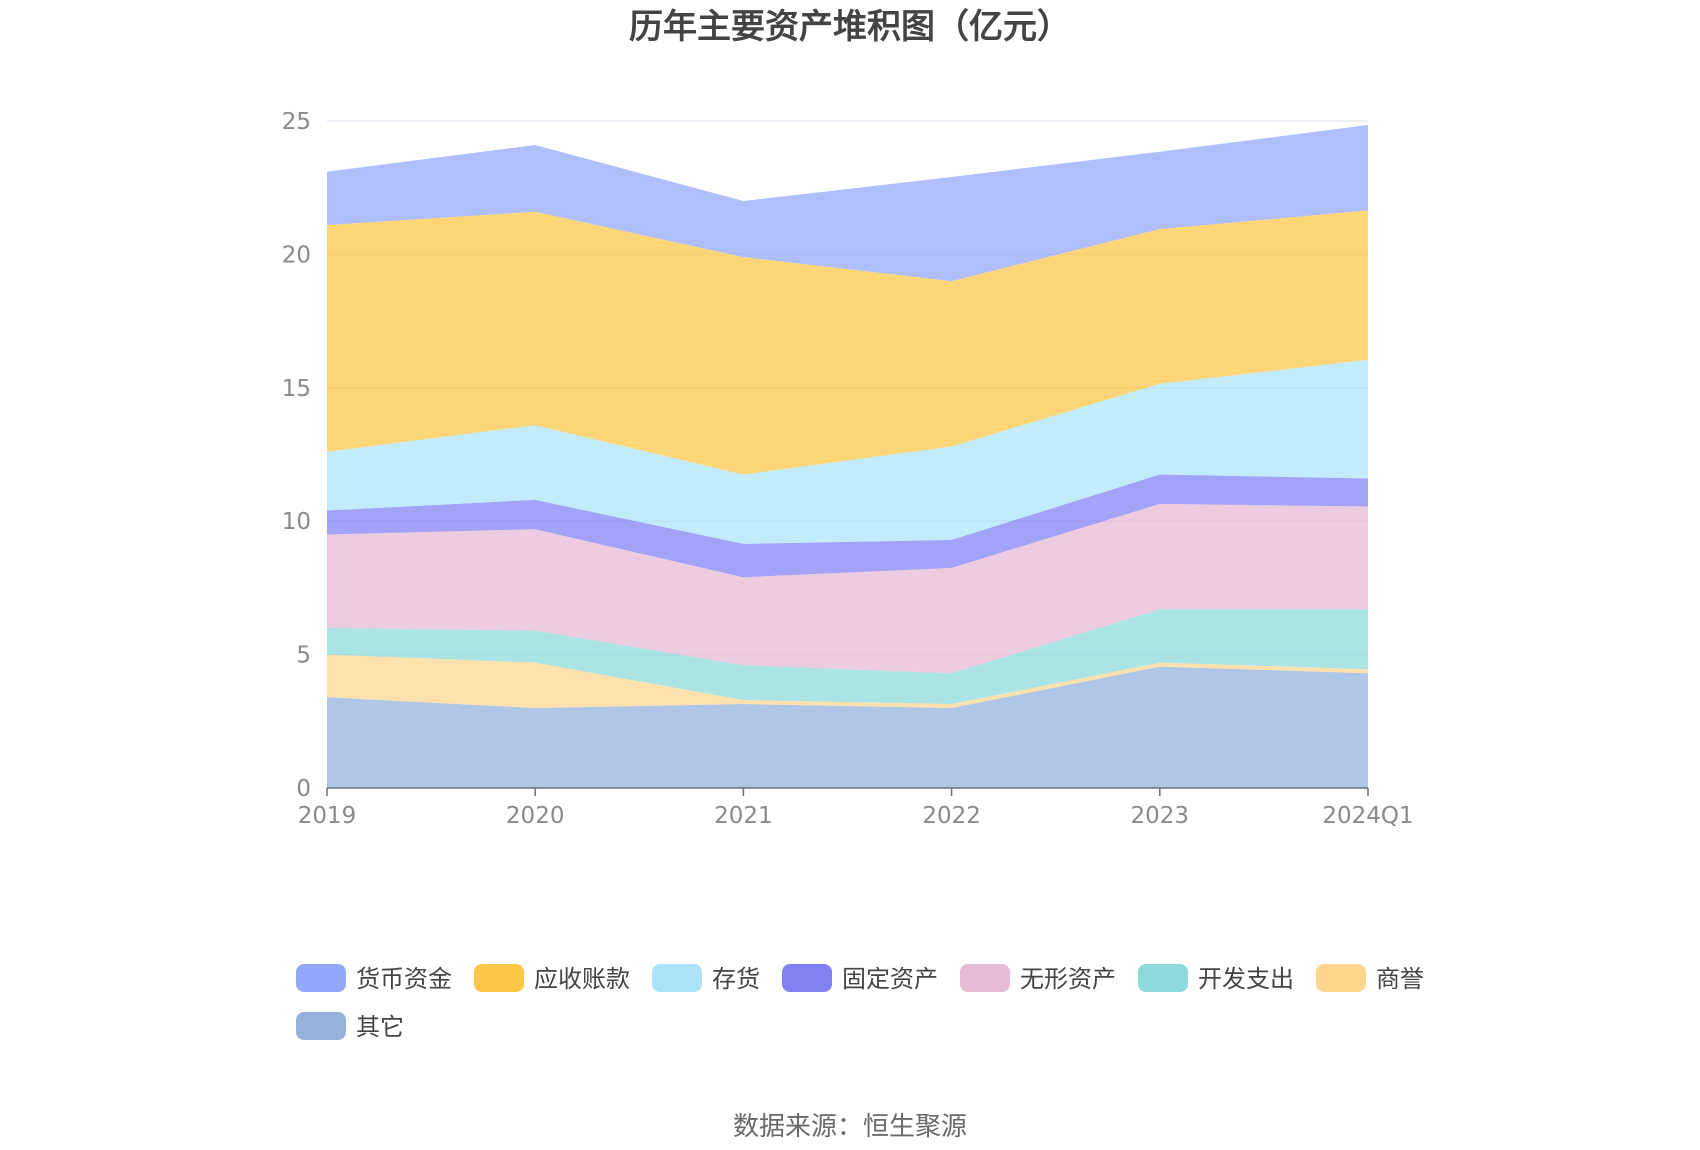 Image resolution: width=1700 pixels, height=1150 pixels. I want to click on chart-title: 历年主要资产堆积图（亿元）, so click(850, 27).